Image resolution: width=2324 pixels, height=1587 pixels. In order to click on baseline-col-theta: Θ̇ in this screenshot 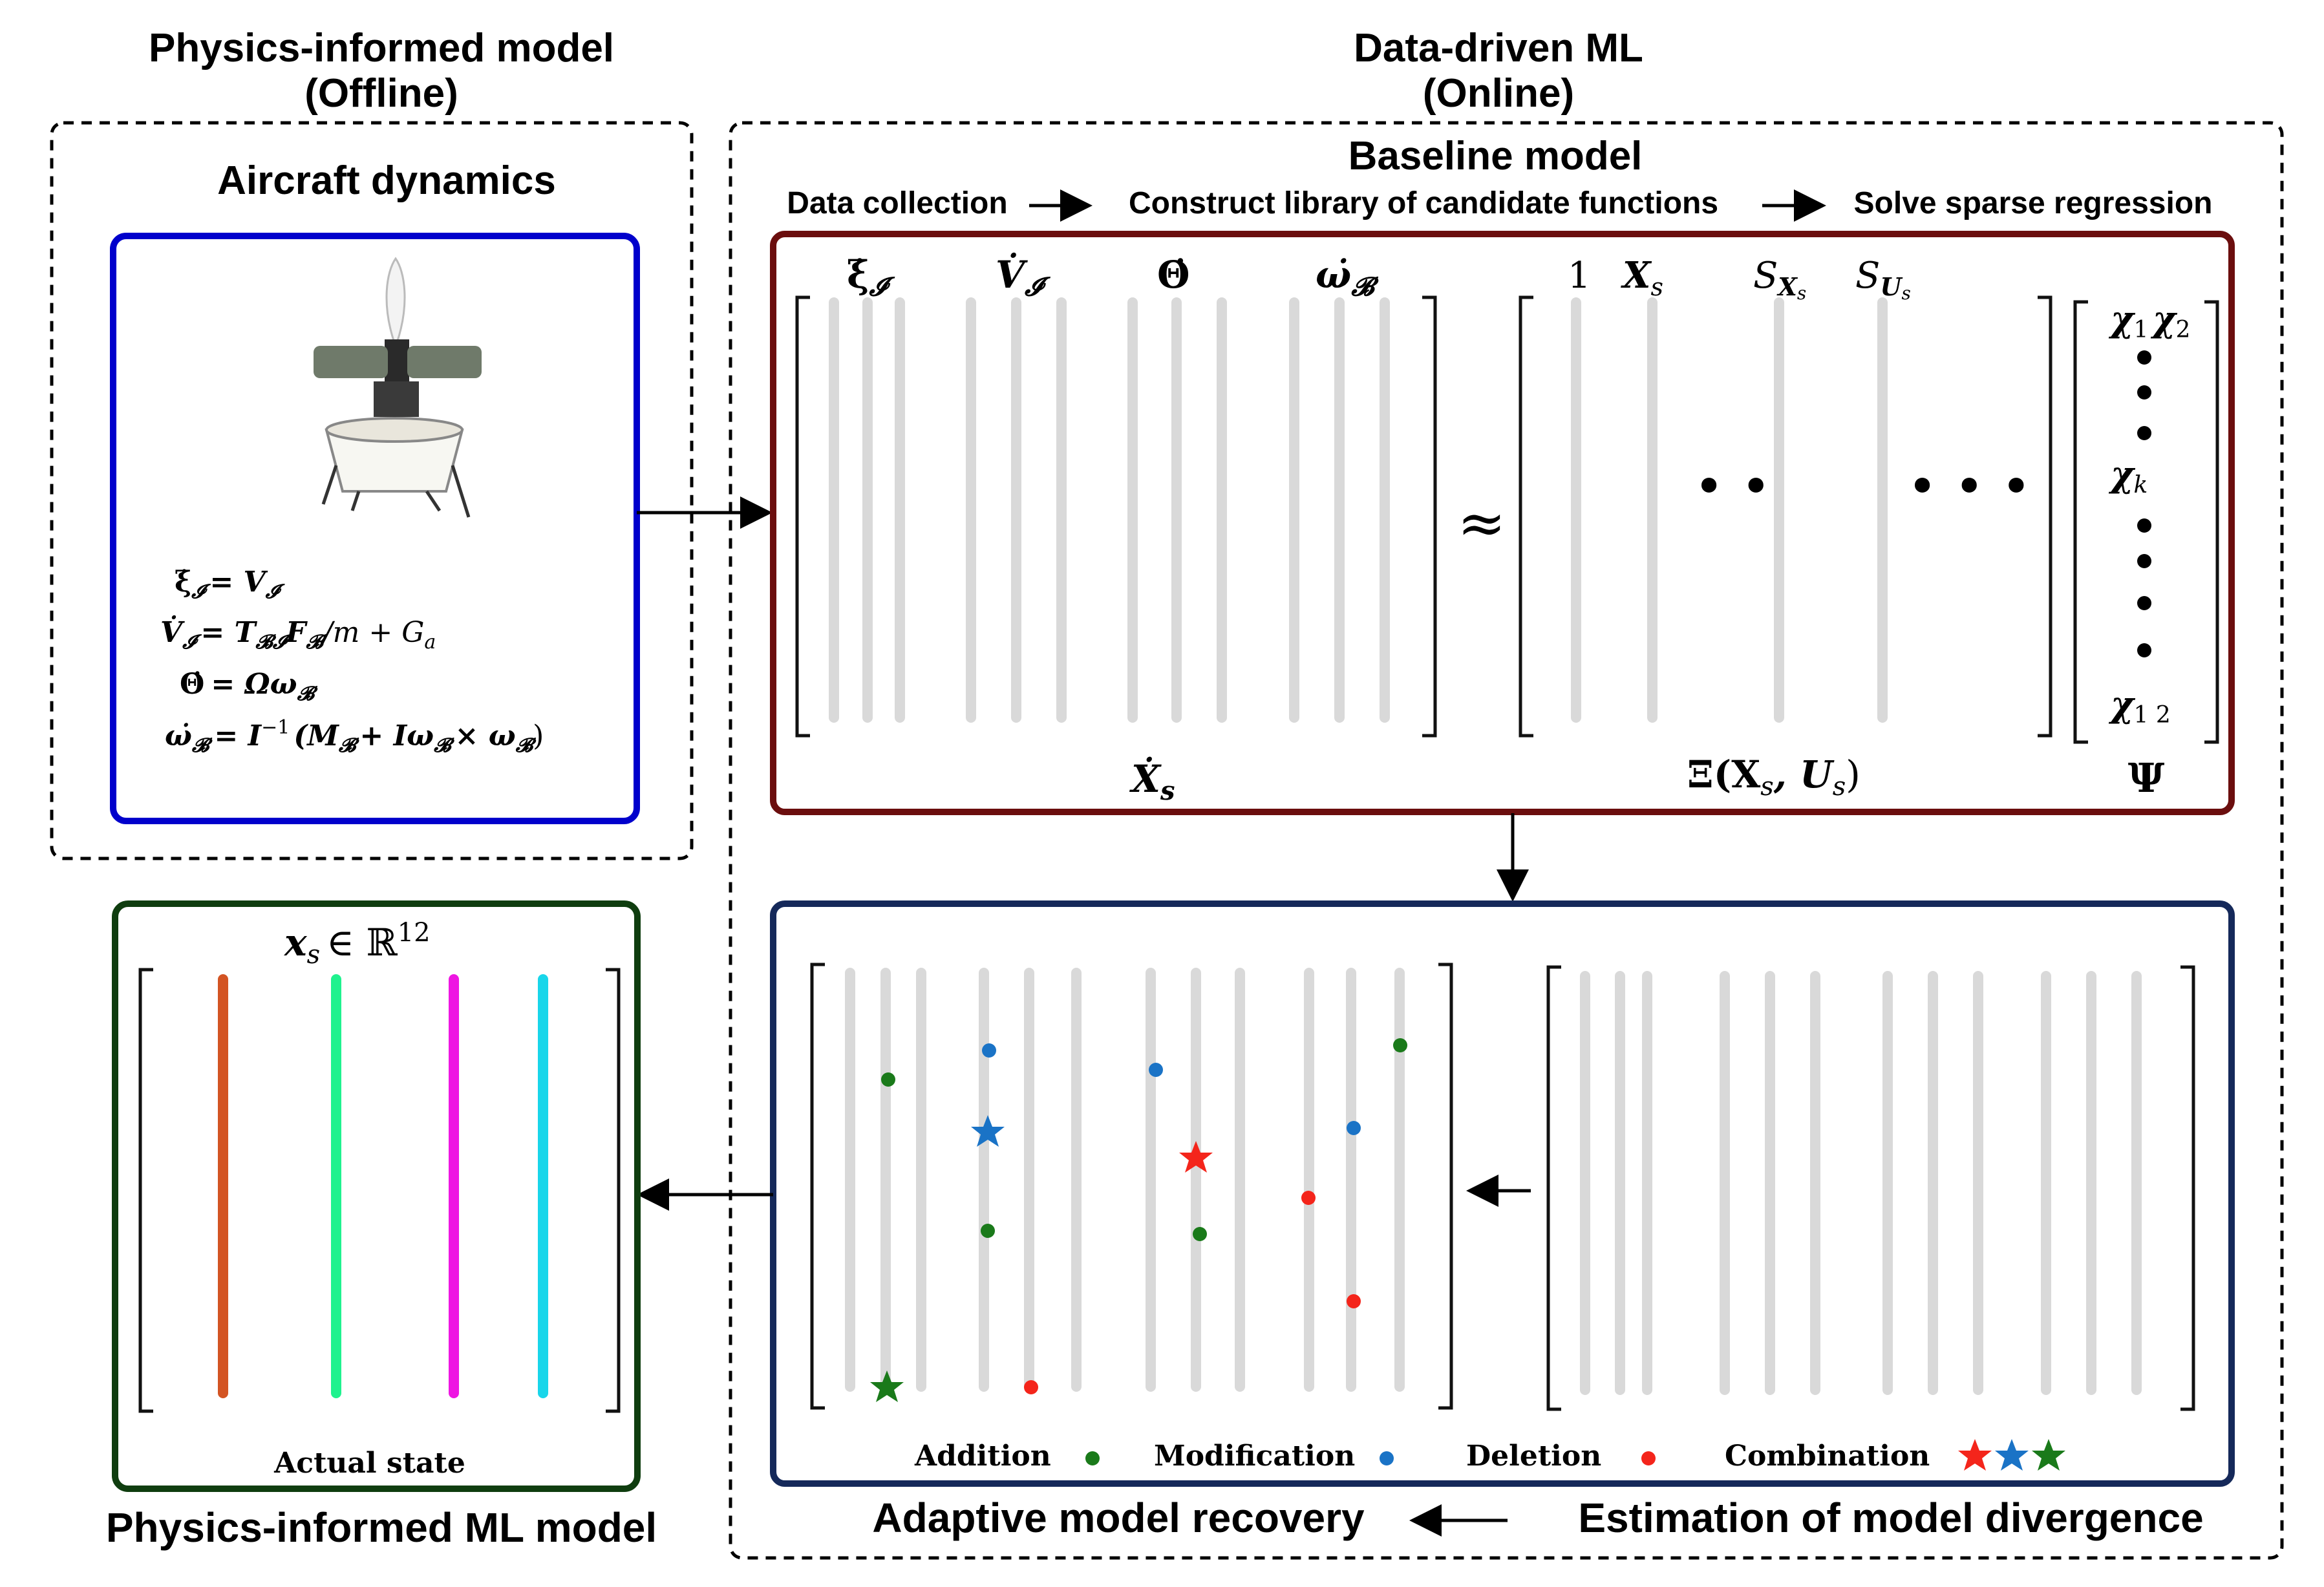, I will do `click(1173, 275)`.